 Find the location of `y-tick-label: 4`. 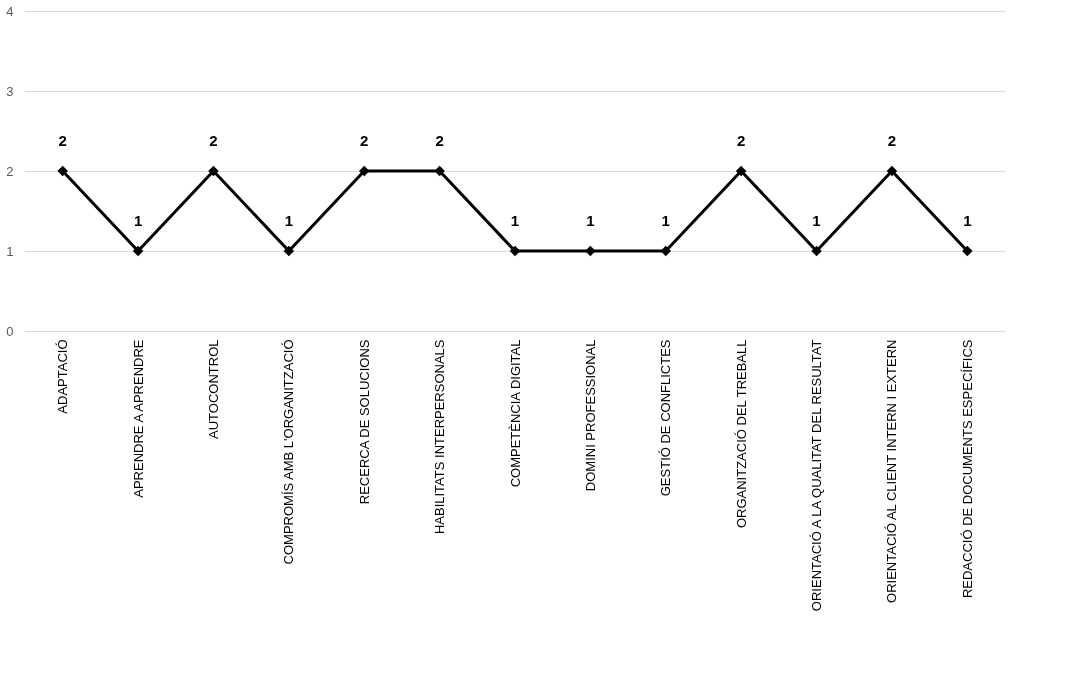

y-tick-label: 4 is located at coordinates (10, 11).